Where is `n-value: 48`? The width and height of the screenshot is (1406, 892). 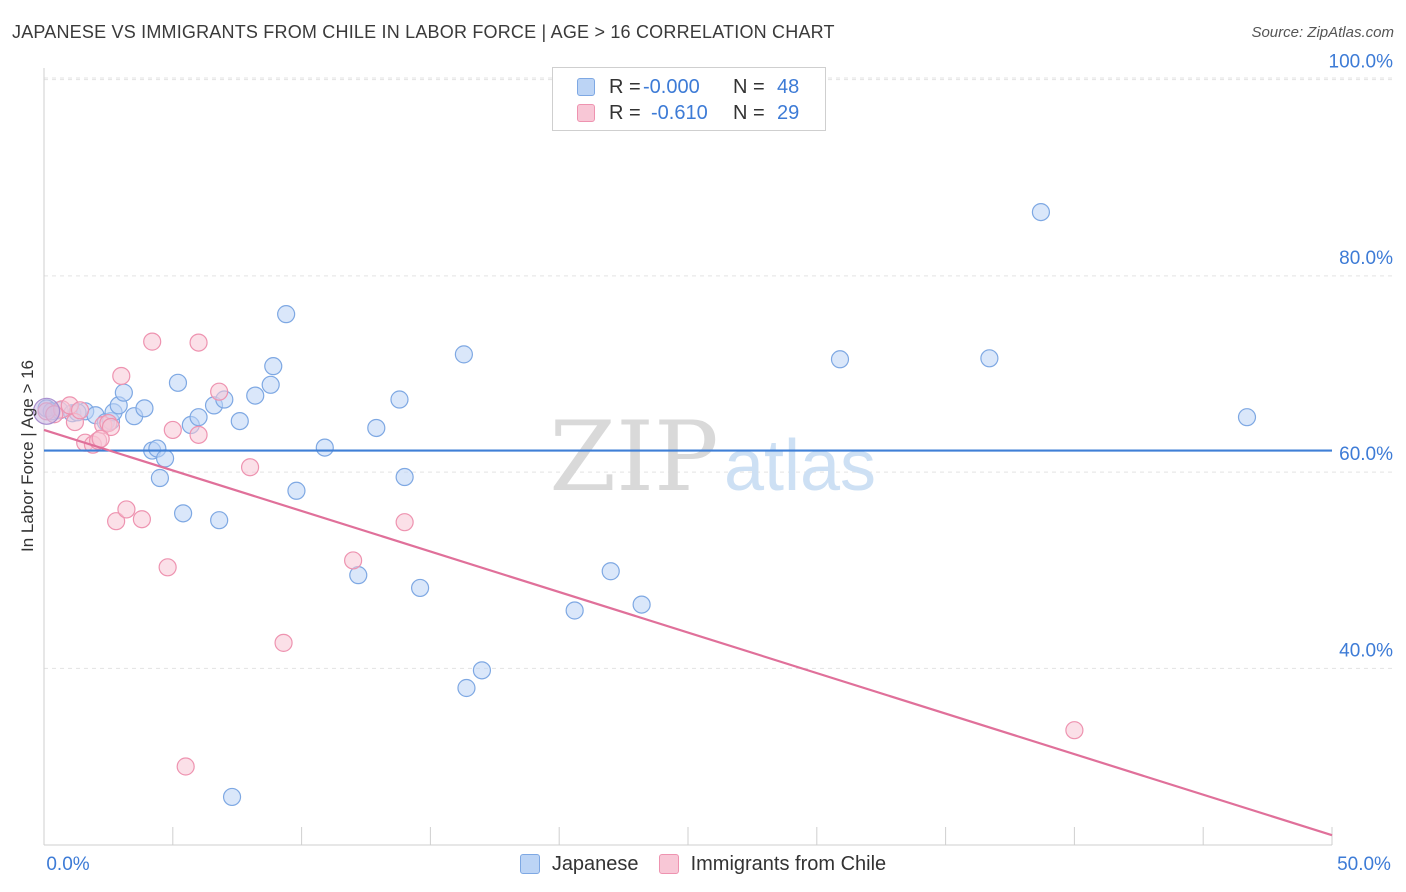
n-value: 48 is located at coordinates (788, 86).